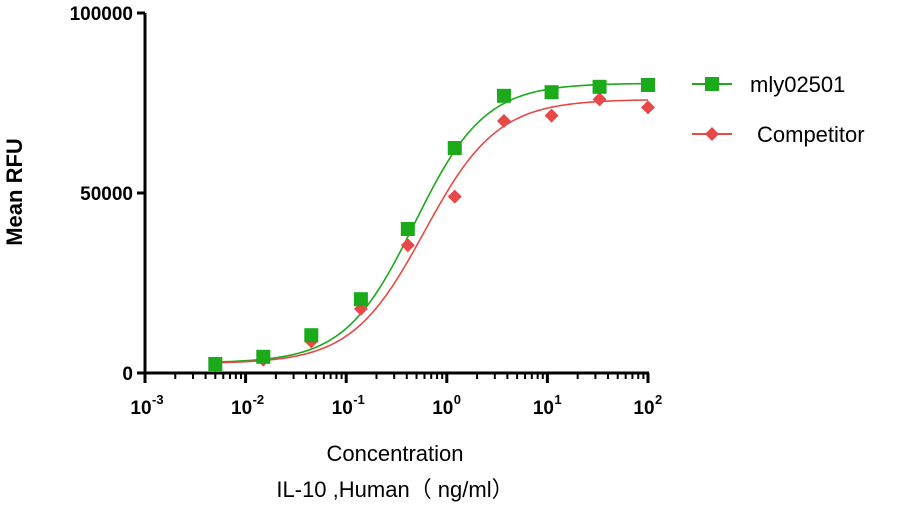 The width and height of the screenshot is (897, 508). What do you see at coordinates (259, 399) in the screenshot?
I see `x-tick-exponent: -2` at bounding box center [259, 399].